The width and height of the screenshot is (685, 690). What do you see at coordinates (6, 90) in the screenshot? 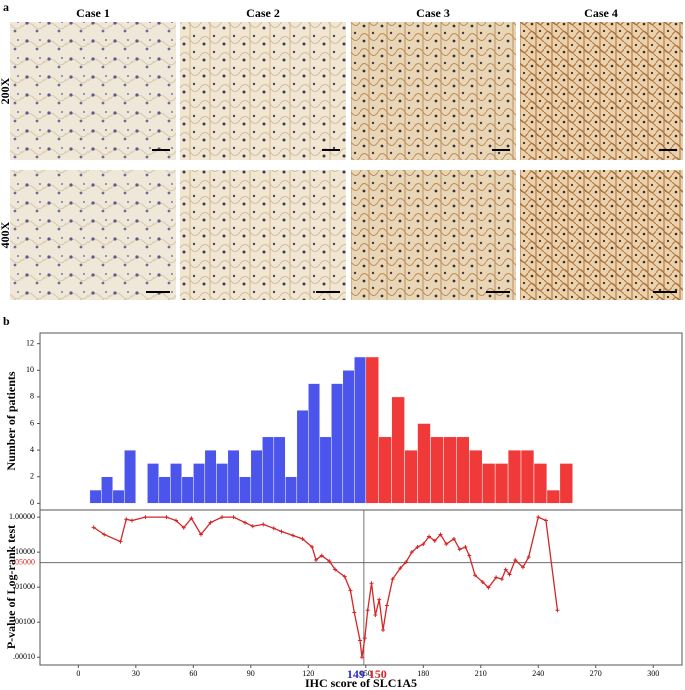
I see `row-header: 200X` at bounding box center [6, 90].